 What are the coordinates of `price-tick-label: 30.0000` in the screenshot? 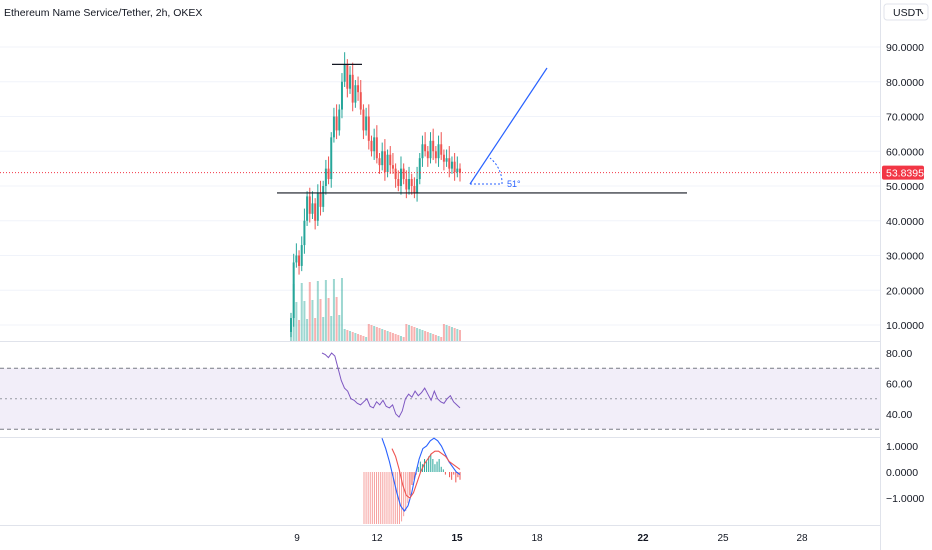 It's located at (905, 257).